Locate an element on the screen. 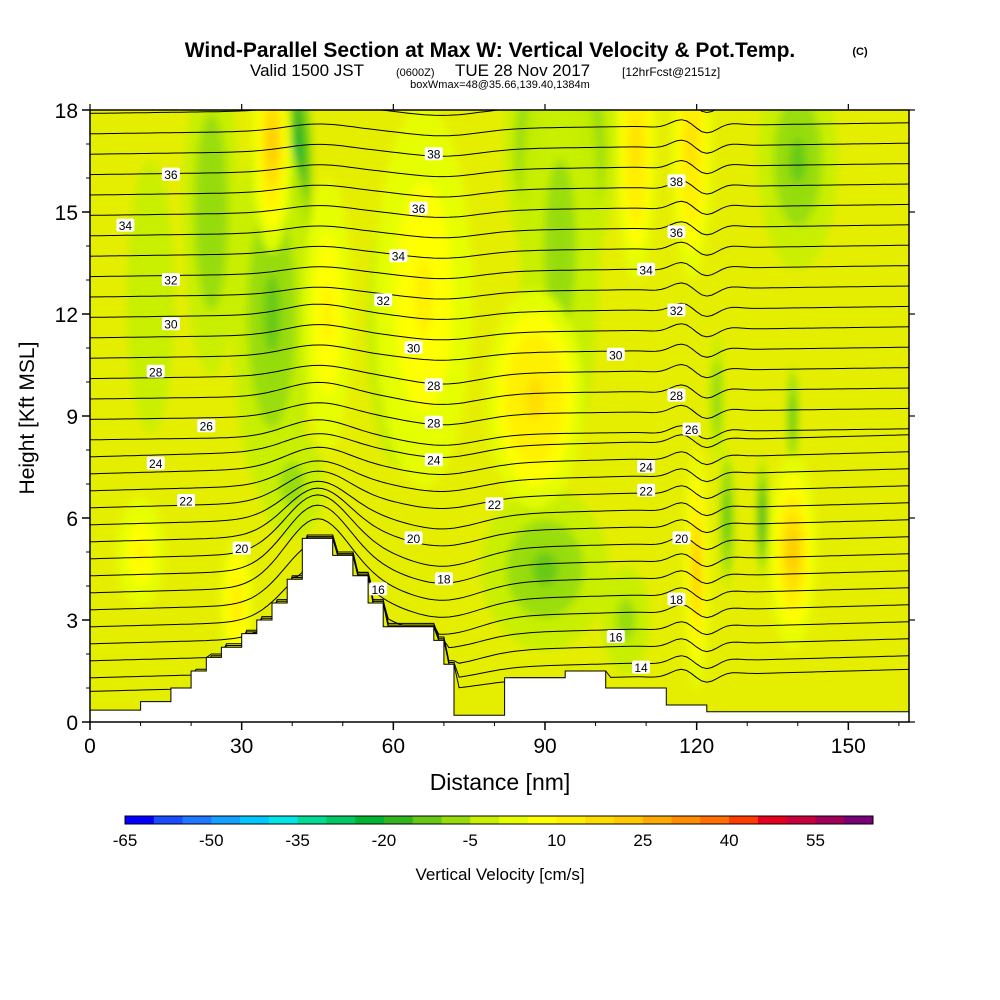 This screenshot has height=1000, width=1000. isentrope-label-text: 34 is located at coordinates (399, 257).